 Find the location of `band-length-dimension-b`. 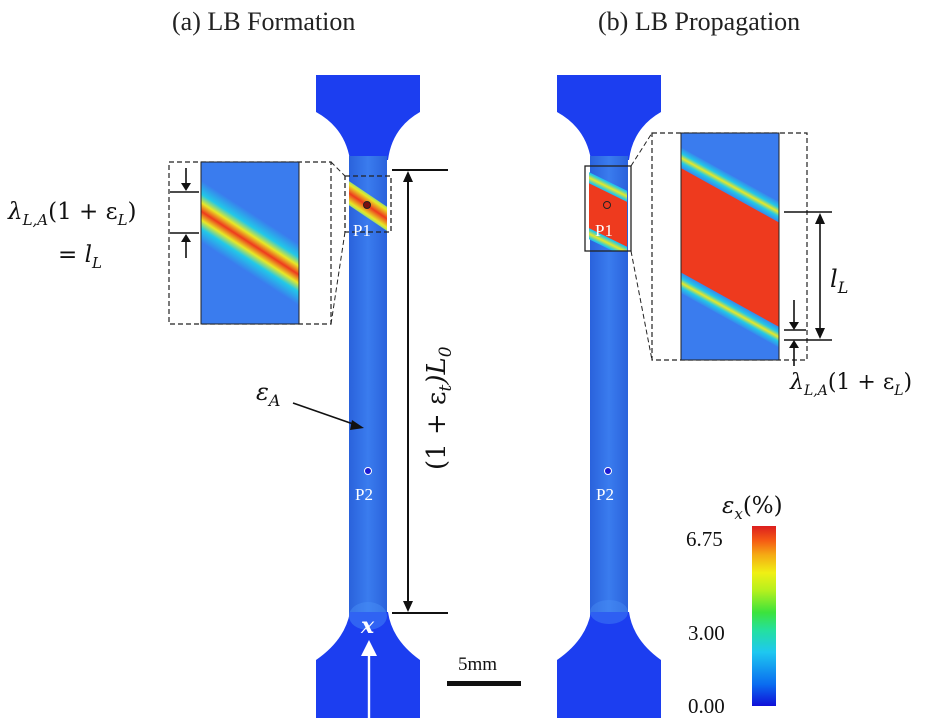

band-length-dimension-b is located at coordinates (808, 288).